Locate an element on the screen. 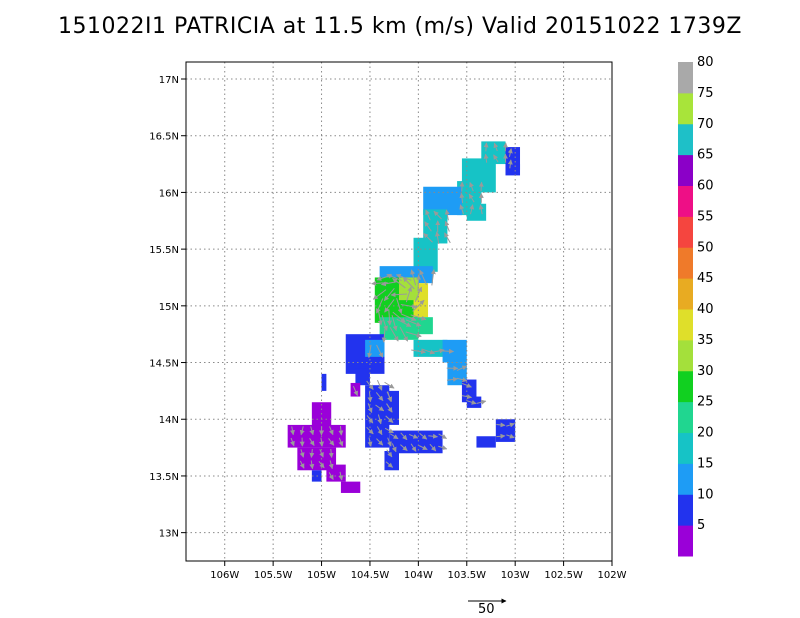  colorbar-label-10: 55 is located at coordinates (705, 216).